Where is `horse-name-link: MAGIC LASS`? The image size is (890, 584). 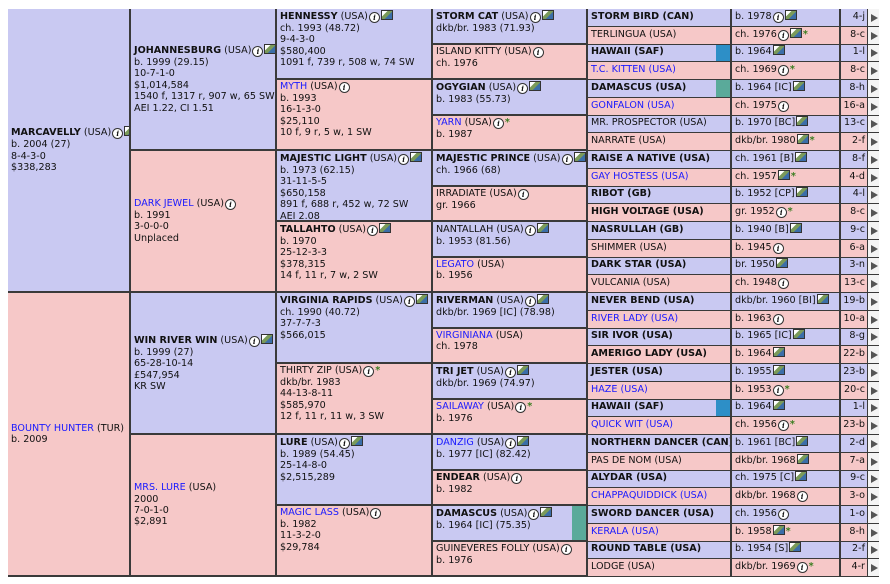 horse-name-link: MAGIC LASS is located at coordinates (309, 512).